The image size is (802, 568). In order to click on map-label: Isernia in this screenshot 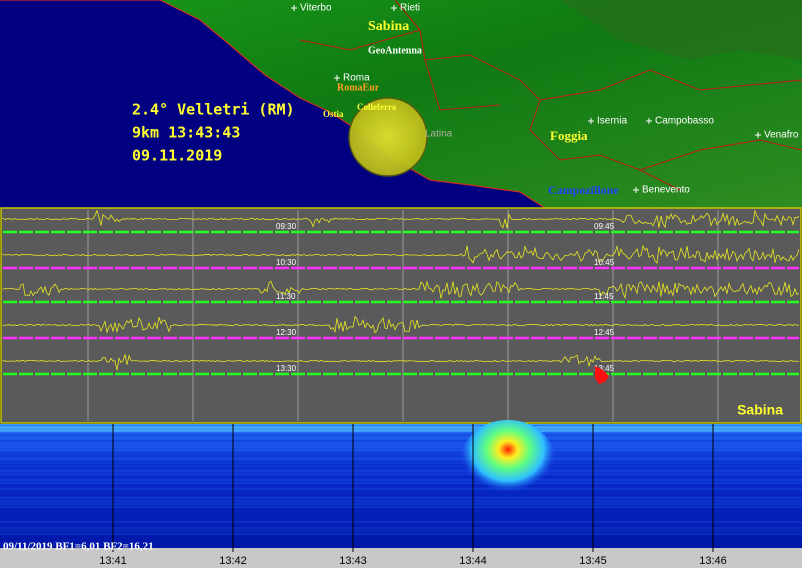, I will do `click(612, 121)`.